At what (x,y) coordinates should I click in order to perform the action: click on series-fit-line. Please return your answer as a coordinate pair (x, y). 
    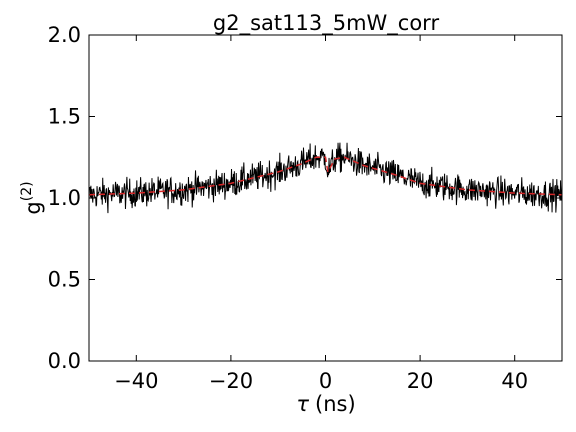
    Looking at the image, I should click on (325, 176).